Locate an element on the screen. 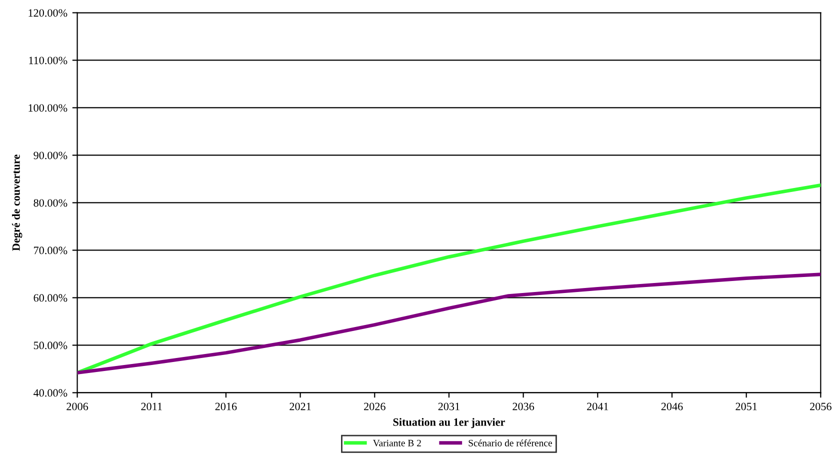  y-tick-label: 70.00% is located at coordinates (51, 250).